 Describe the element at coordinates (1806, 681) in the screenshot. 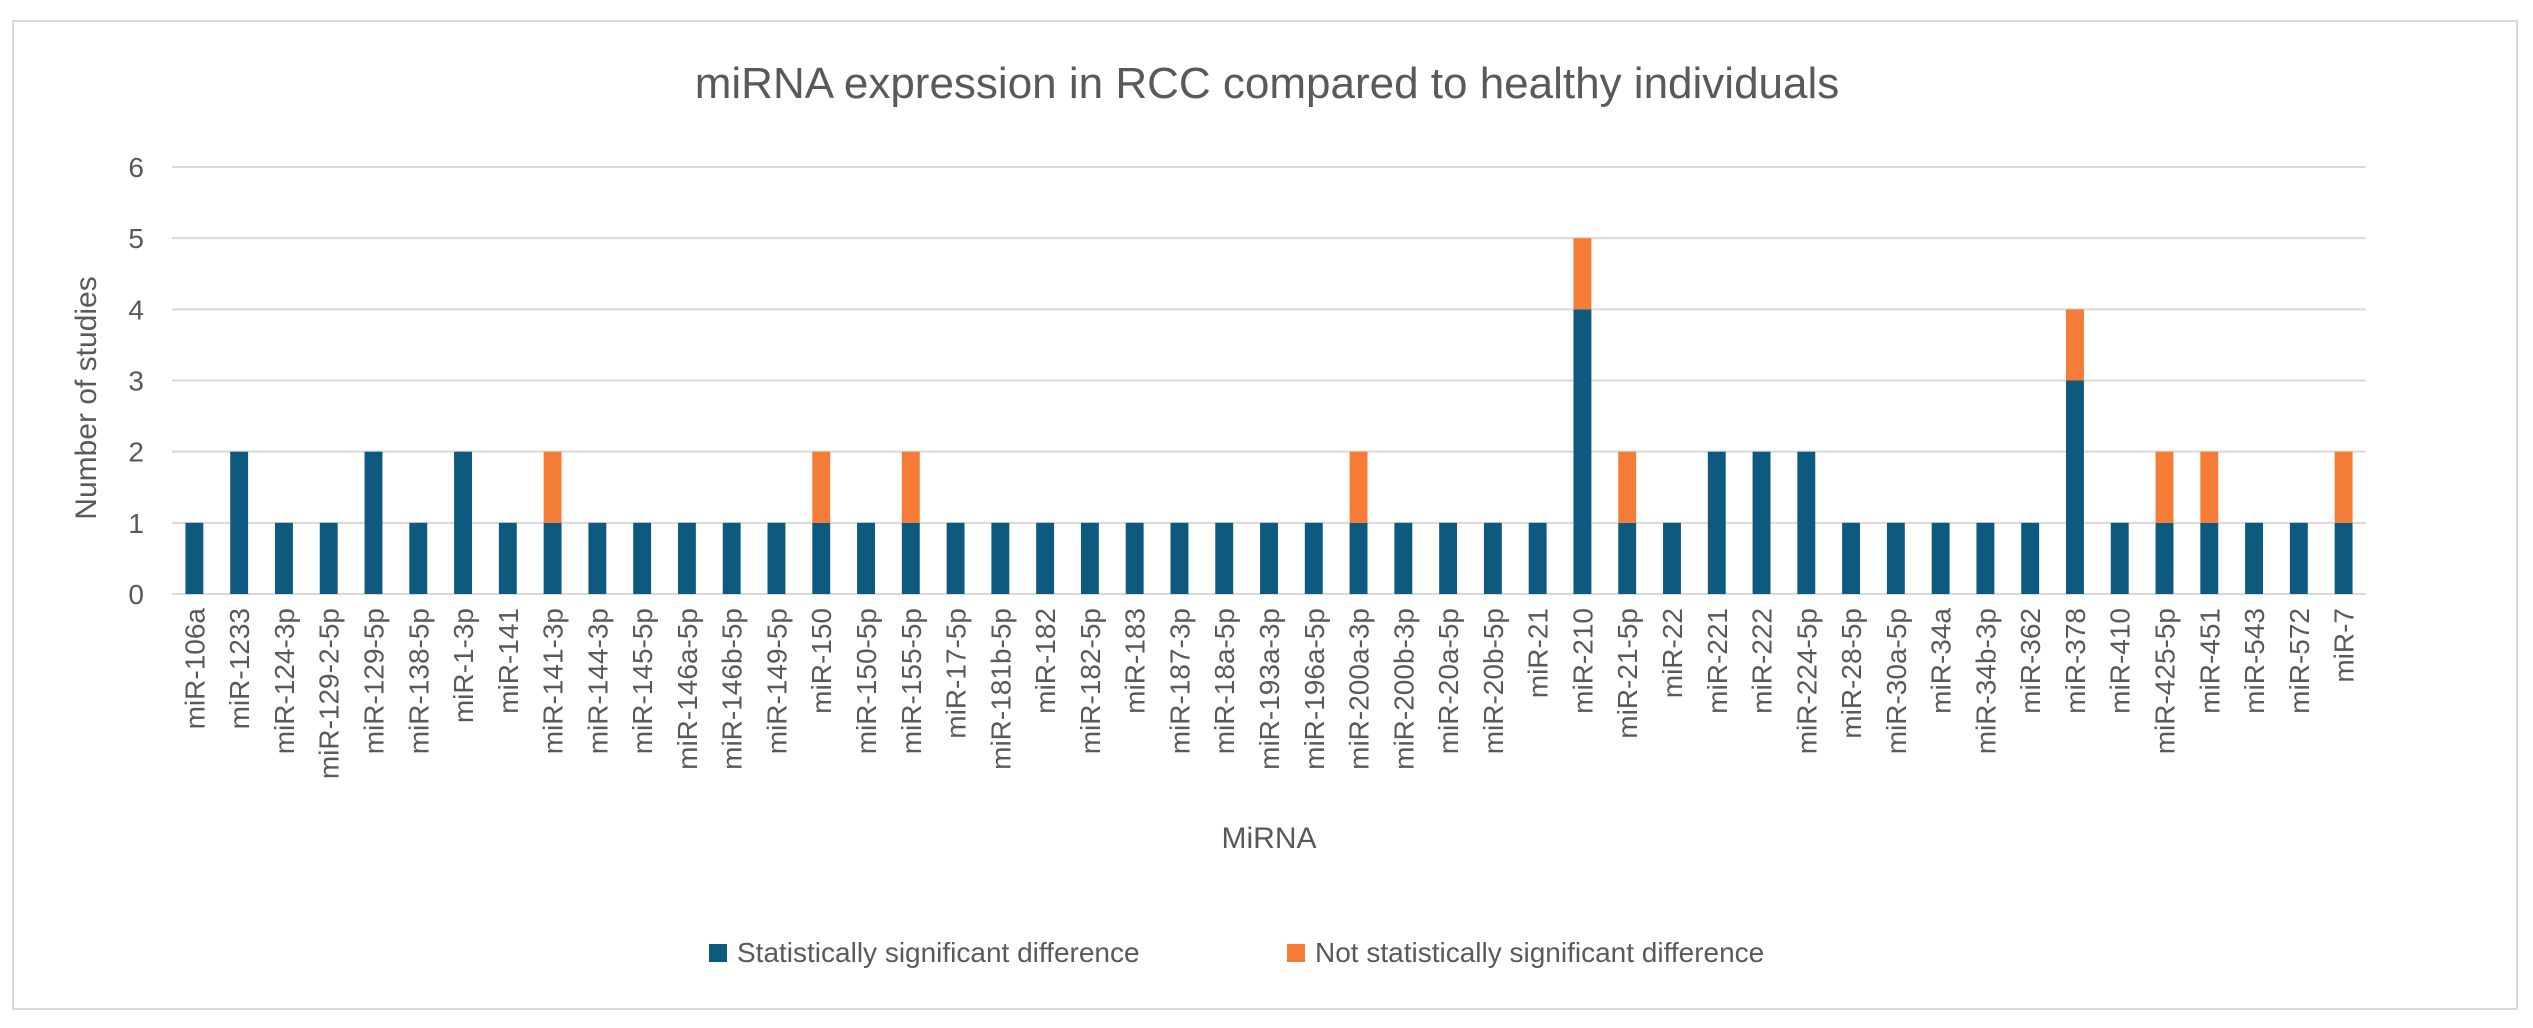

I see `x-tick-label: miR-224-5p` at that location.